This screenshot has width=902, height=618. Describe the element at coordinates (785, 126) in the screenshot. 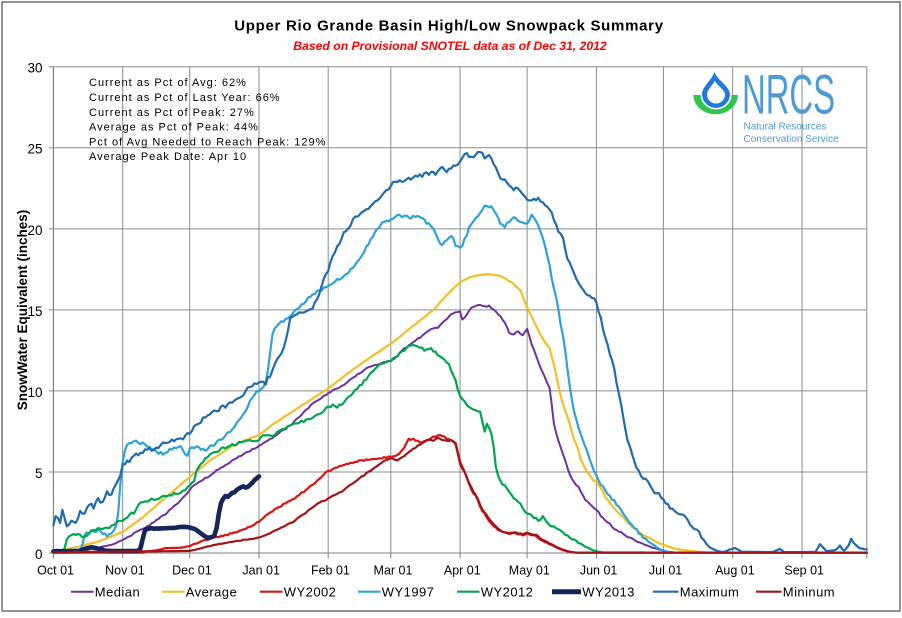

I see `svg-text: Natural Resources` at that location.